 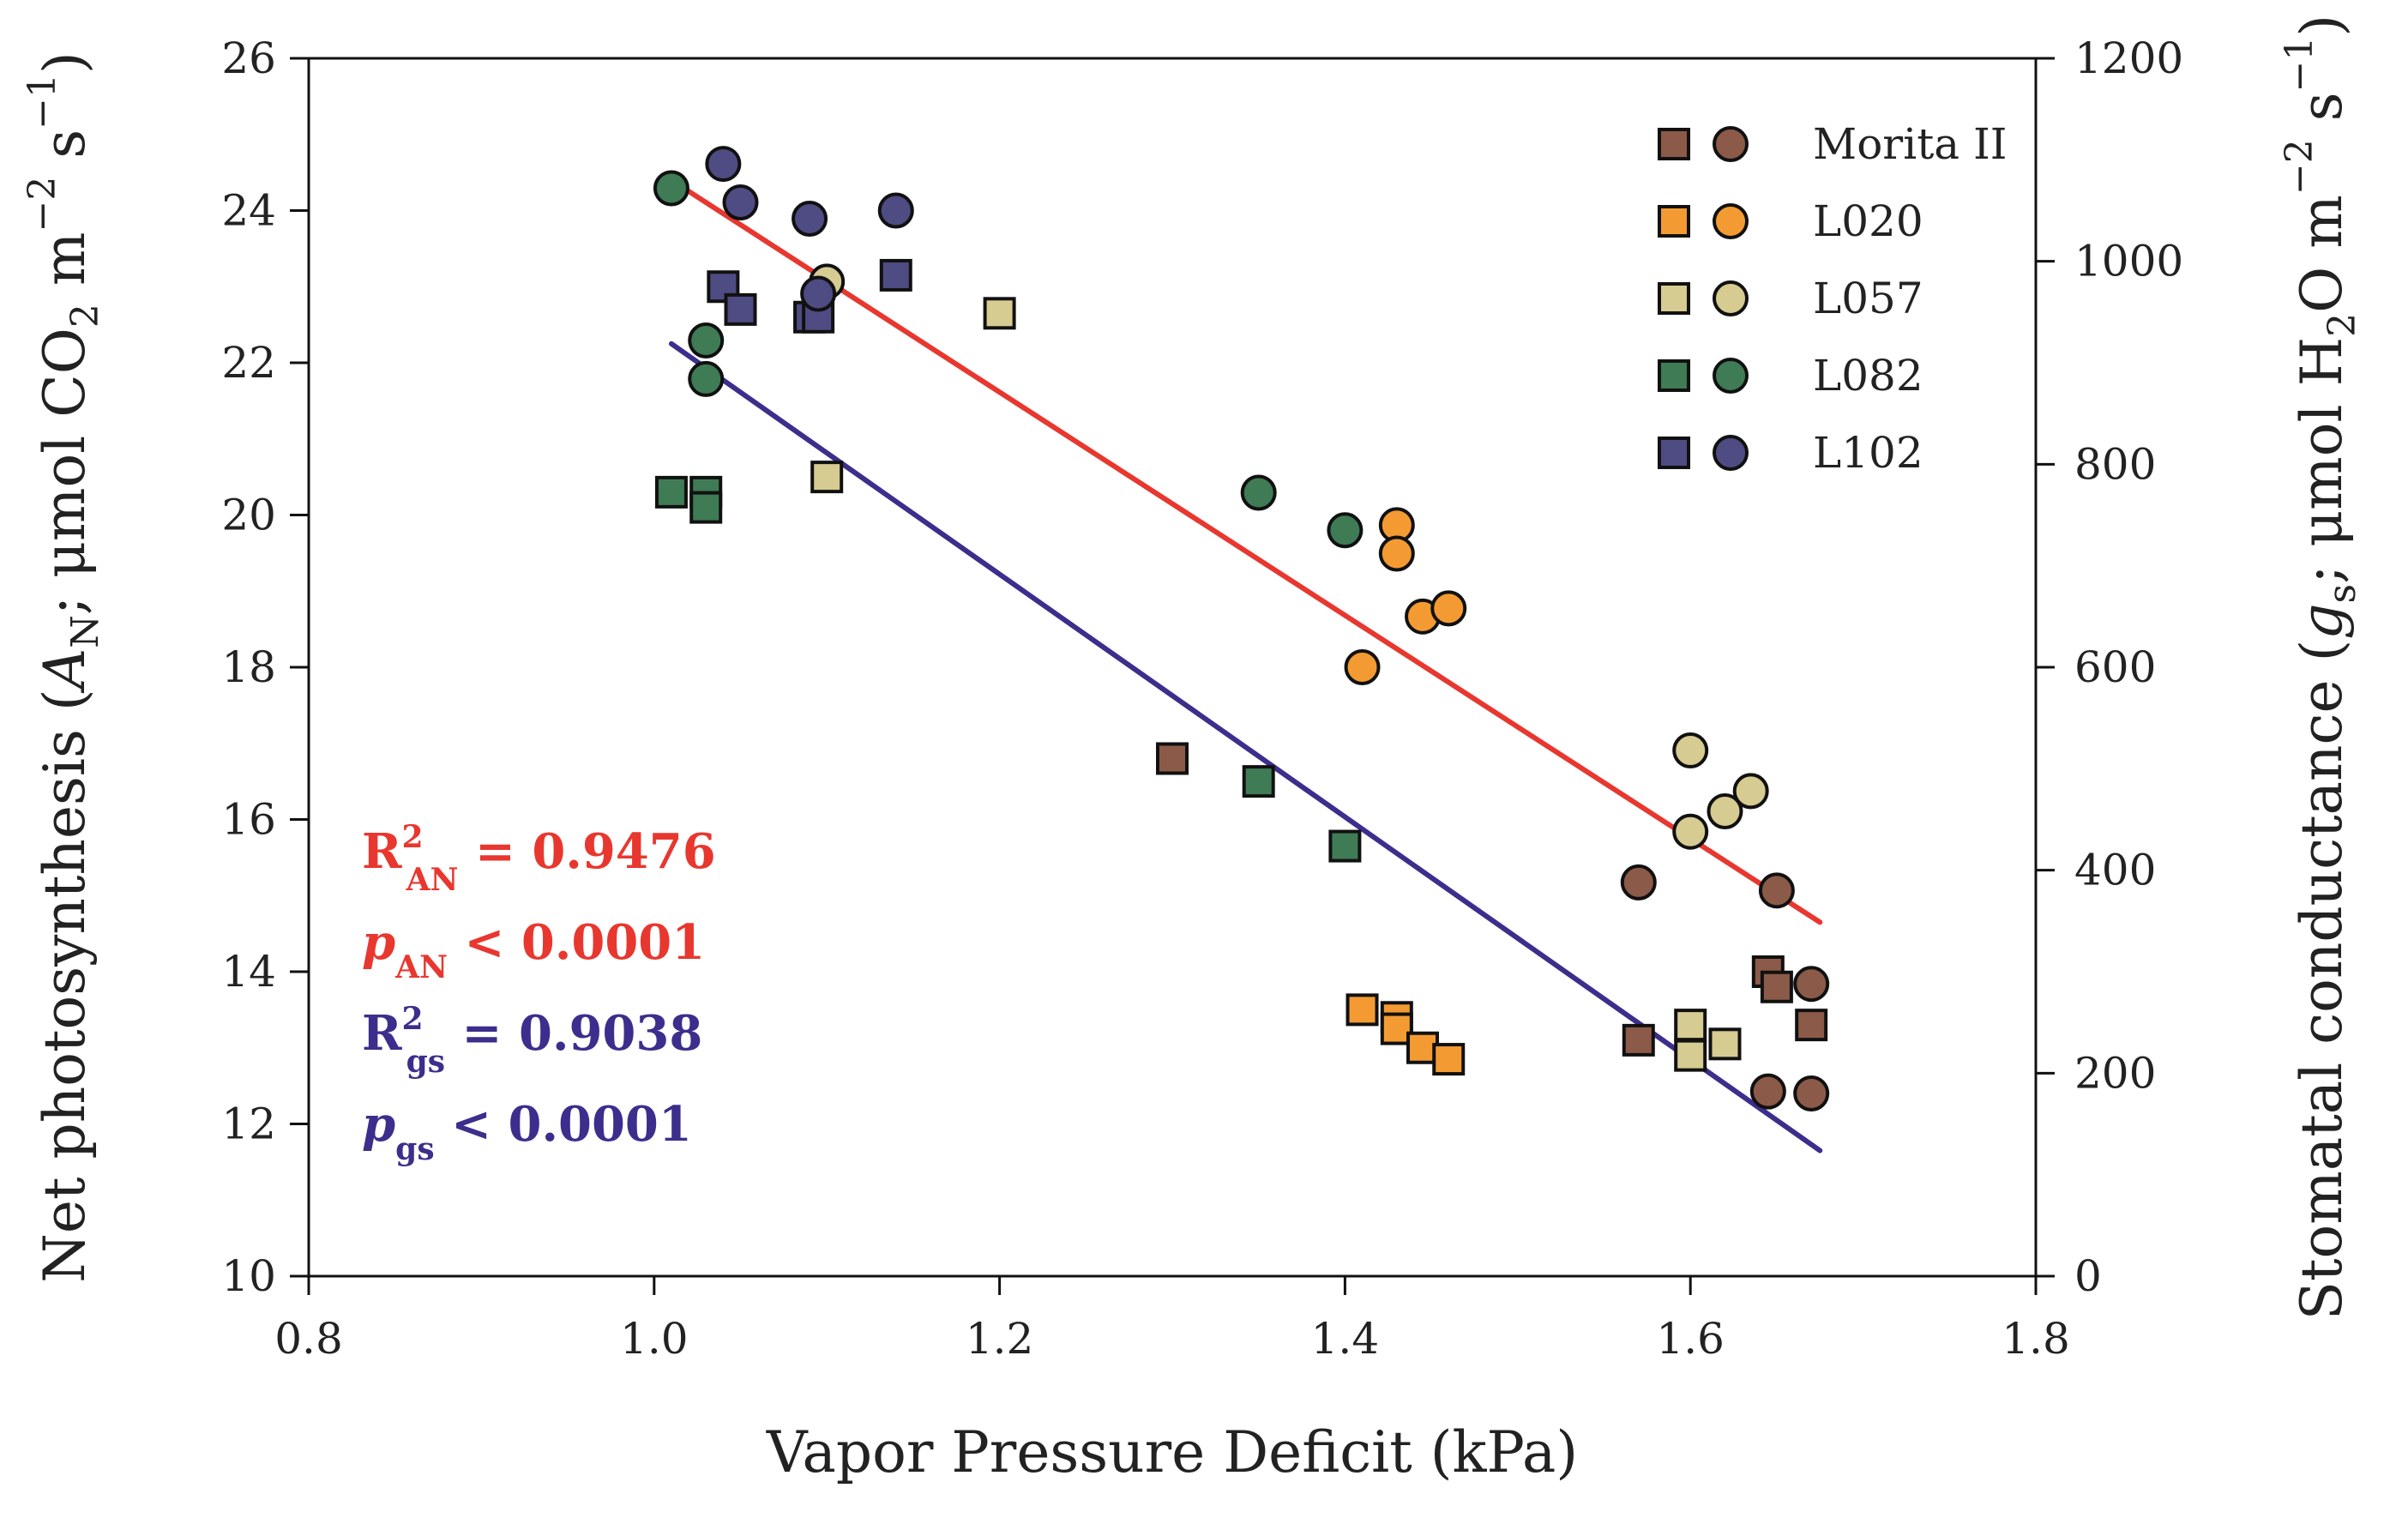 I want to click on y-left-tick-label: 22, so click(x=248, y=363).